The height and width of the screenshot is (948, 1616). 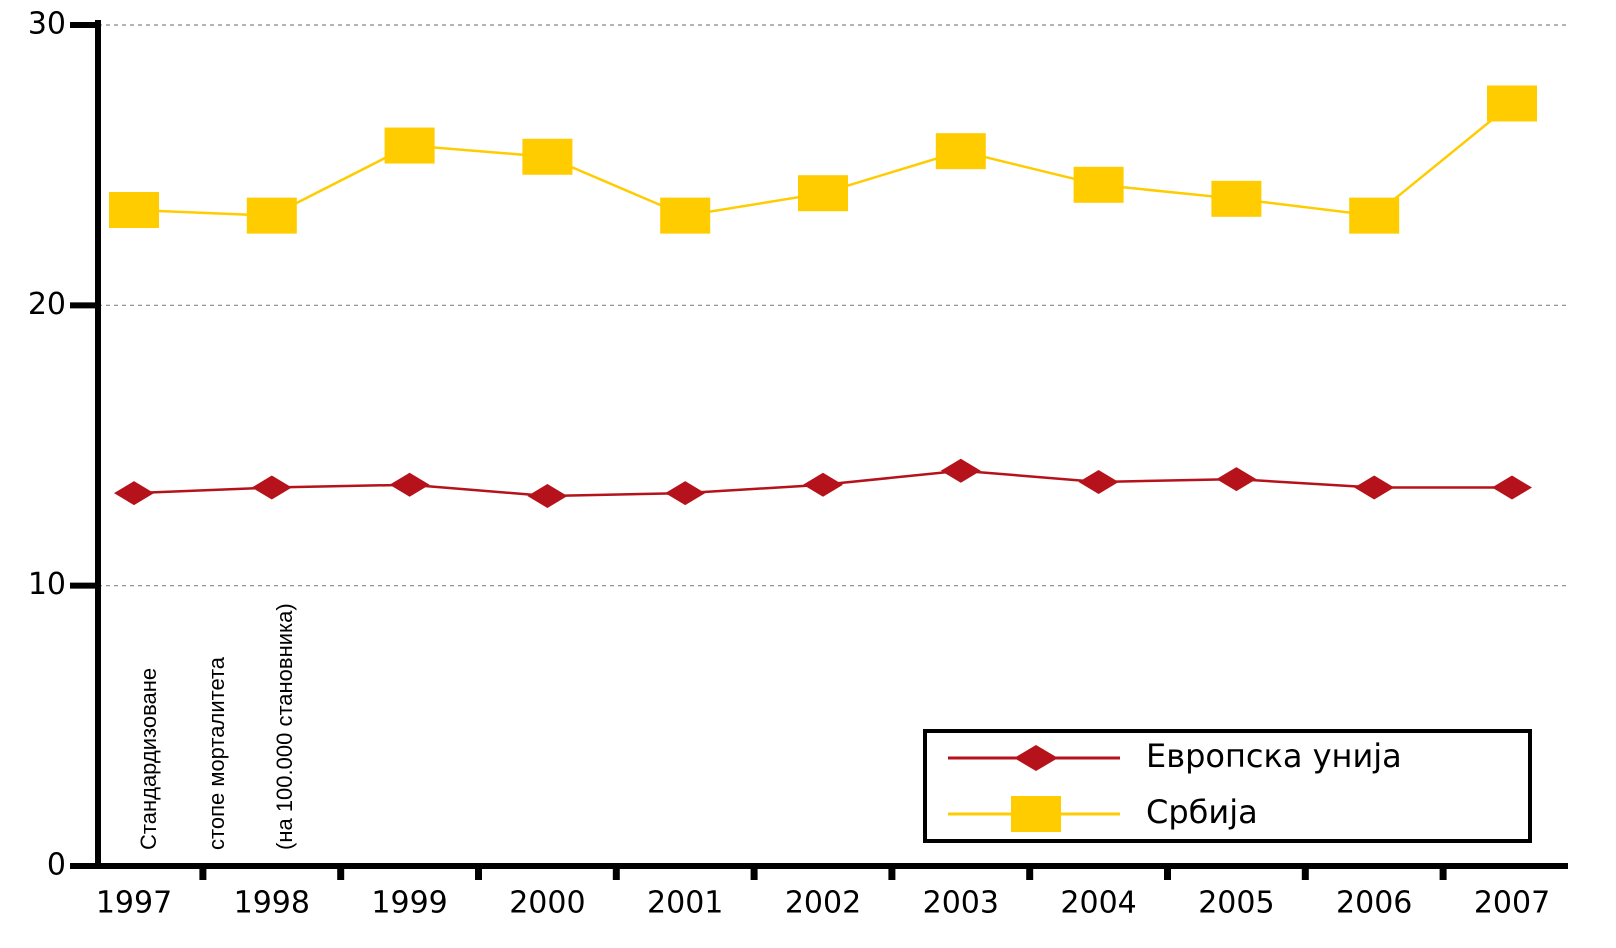 I want to click on x-tick-label: 2001, so click(x=685, y=903).